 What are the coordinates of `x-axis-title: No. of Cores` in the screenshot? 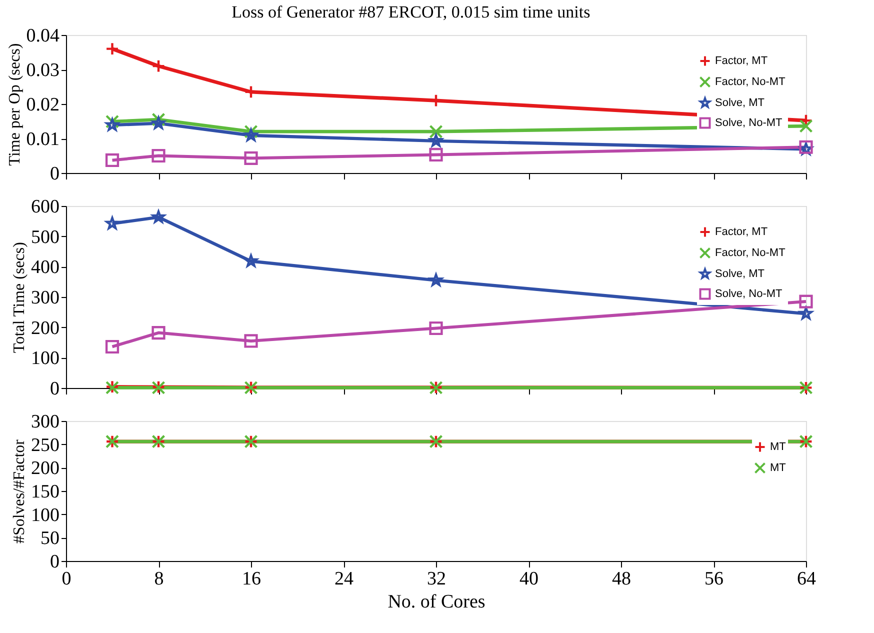 It's located at (437, 602).